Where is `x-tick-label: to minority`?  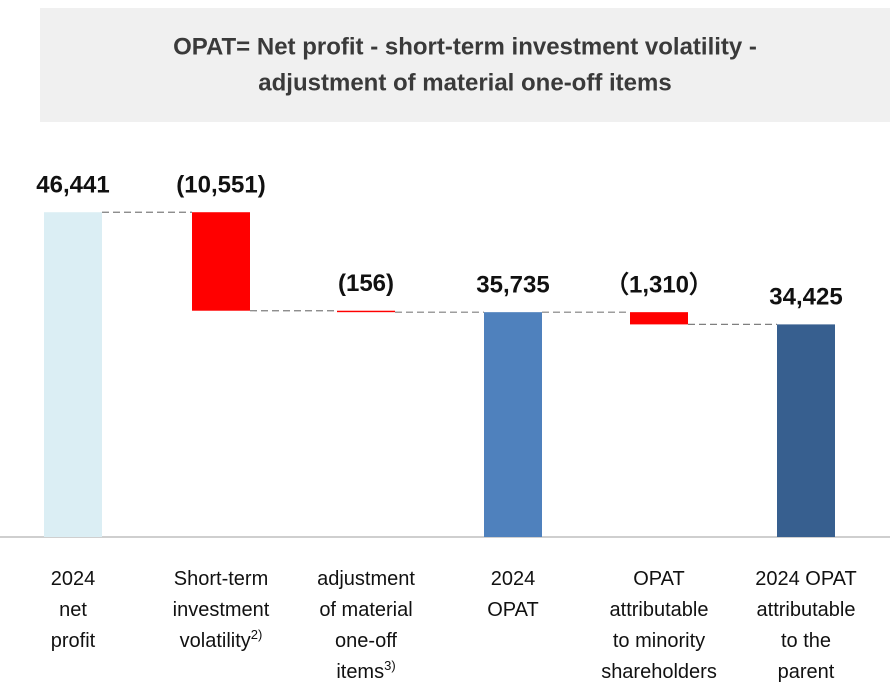
x-tick-label: to minority is located at coordinates (659, 641).